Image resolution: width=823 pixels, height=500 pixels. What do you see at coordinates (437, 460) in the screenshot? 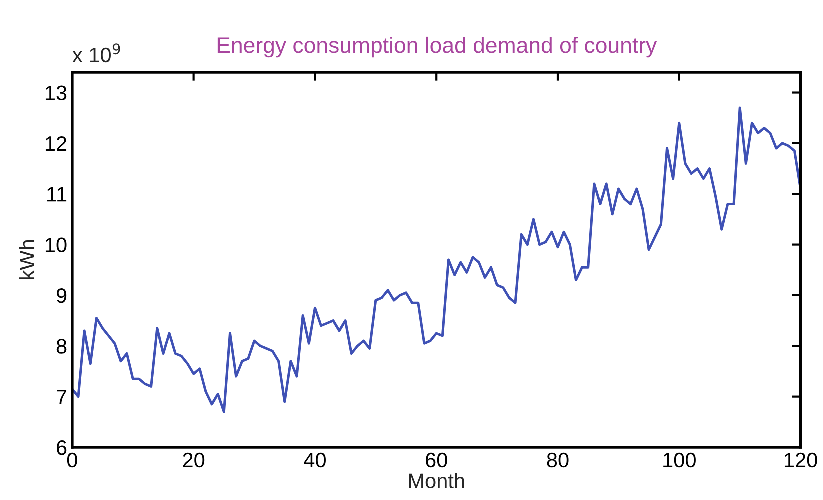
I see `x-tick-label: 60` at bounding box center [437, 460].